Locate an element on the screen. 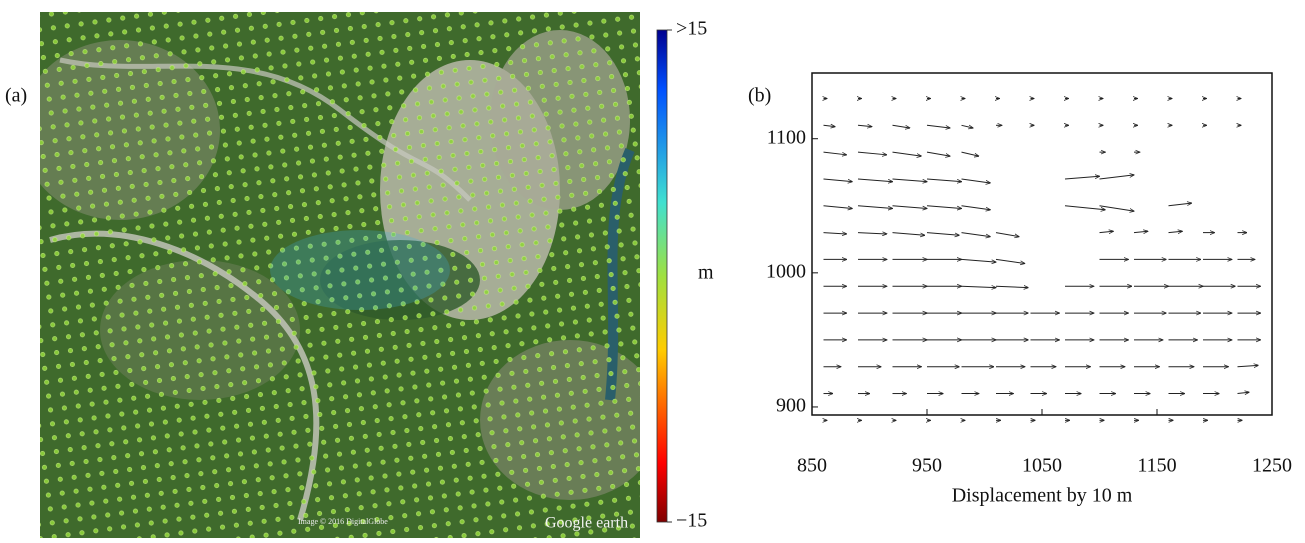 Image resolution: width=1305 pixels, height=543 pixels. panel-label: (a) is located at coordinates (16, 96).